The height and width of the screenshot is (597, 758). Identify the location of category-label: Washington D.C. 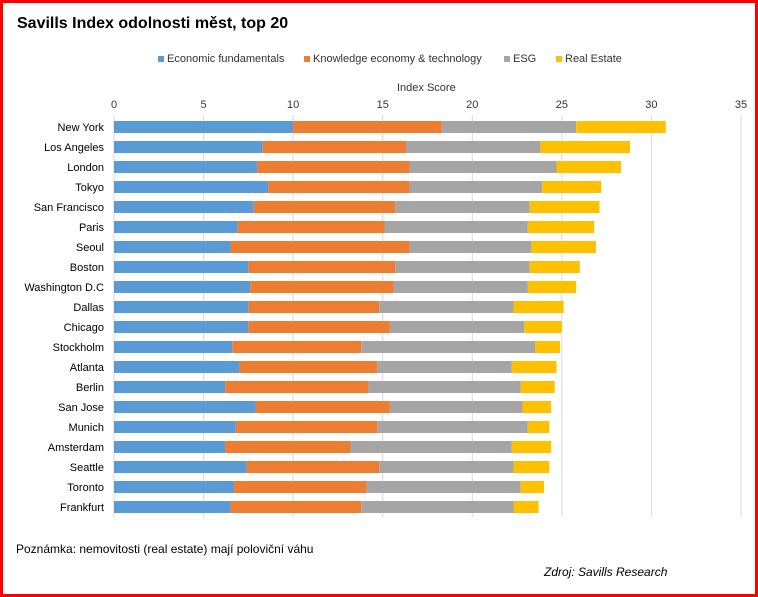
(64, 288).